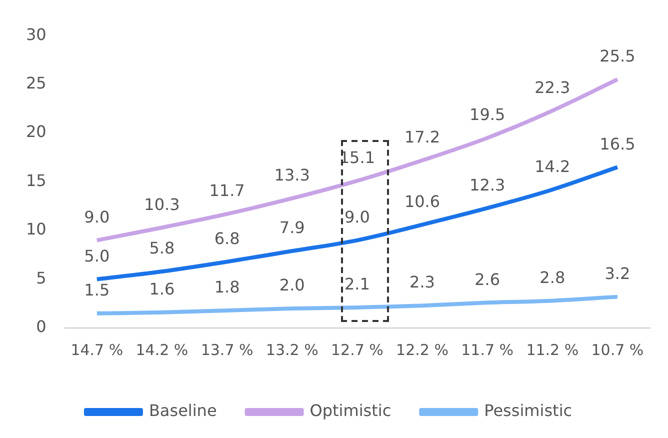 The image size is (668, 438). Describe the element at coordinates (357, 349) in the screenshot. I see `x-tick-label: 12.7 %` at that location.